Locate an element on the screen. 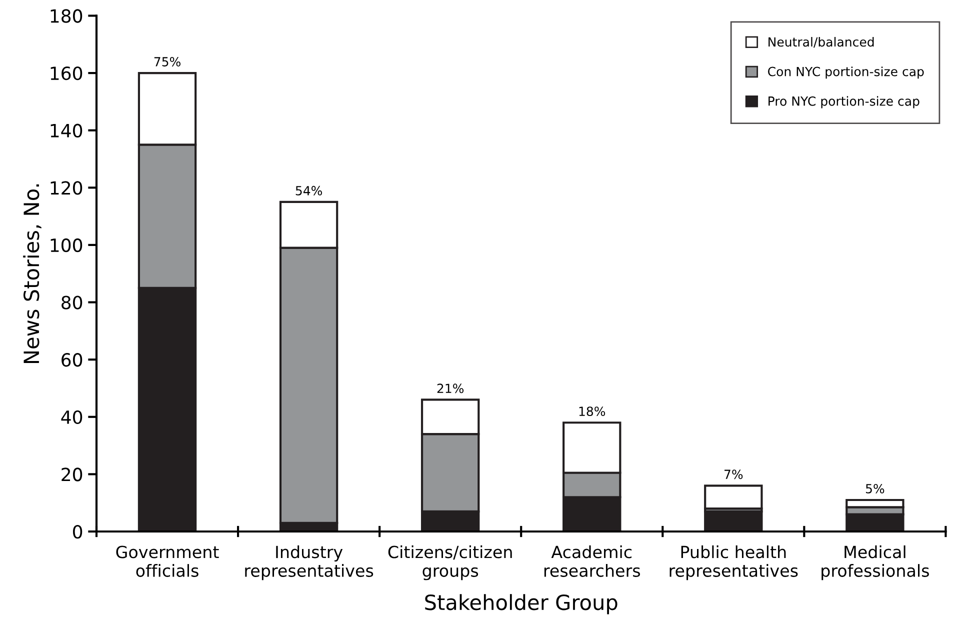 The width and height of the screenshot is (965, 629). x-tick-label: Government officials is located at coordinates (167, 561).